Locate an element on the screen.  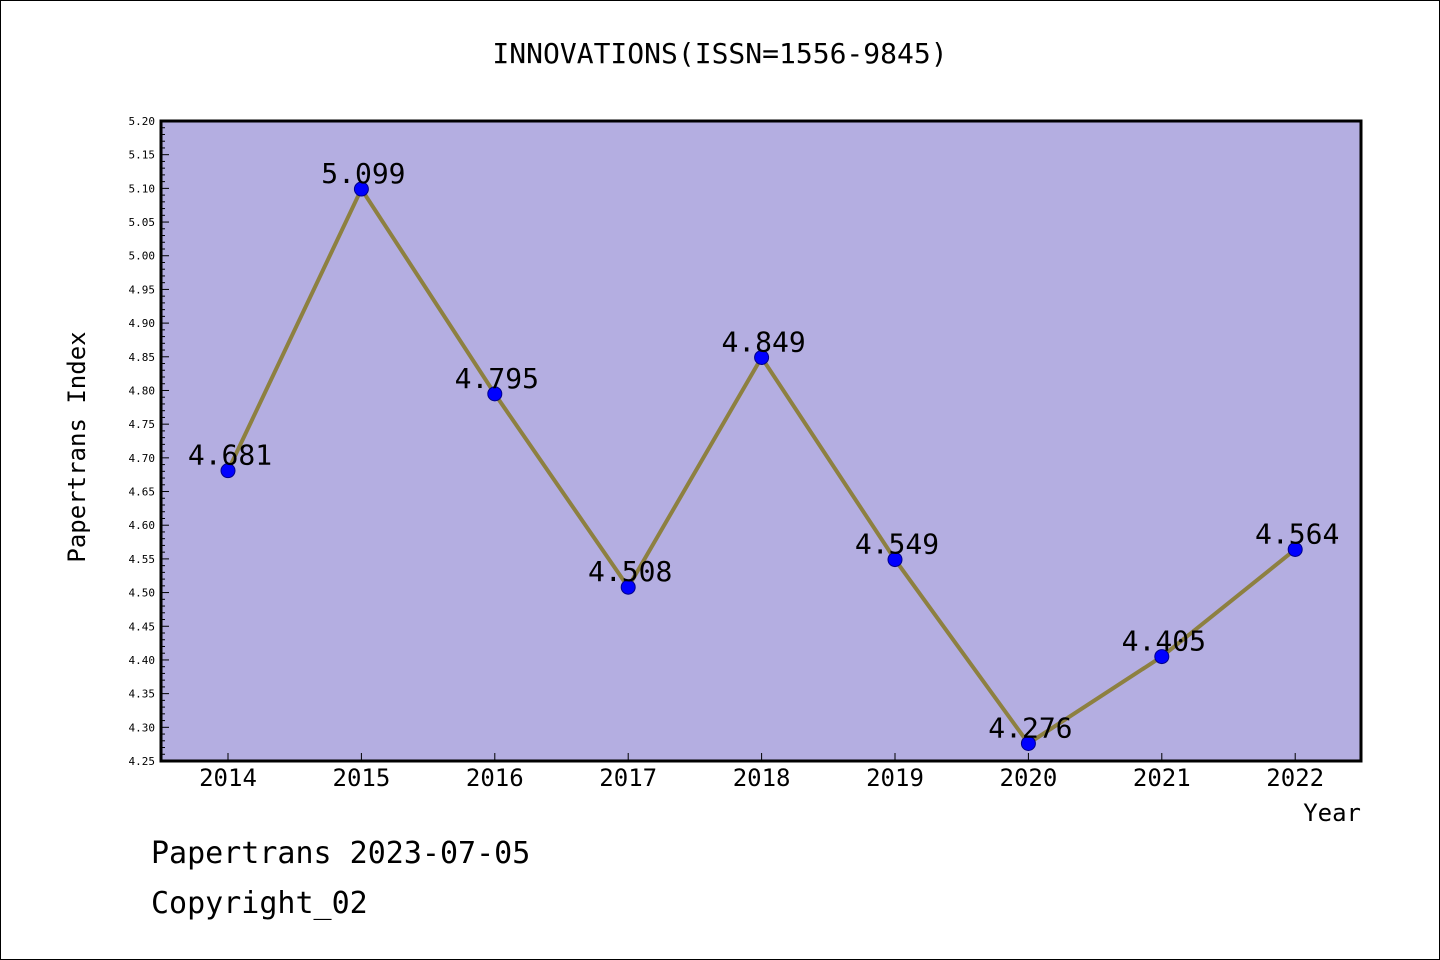
data-label: 4.564 is located at coordinates (1297, 533).